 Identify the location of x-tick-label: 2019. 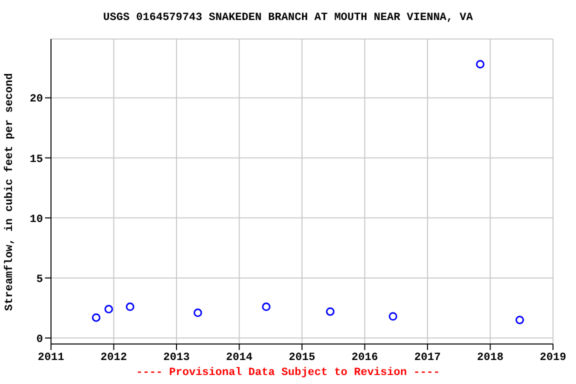
(553, 358).